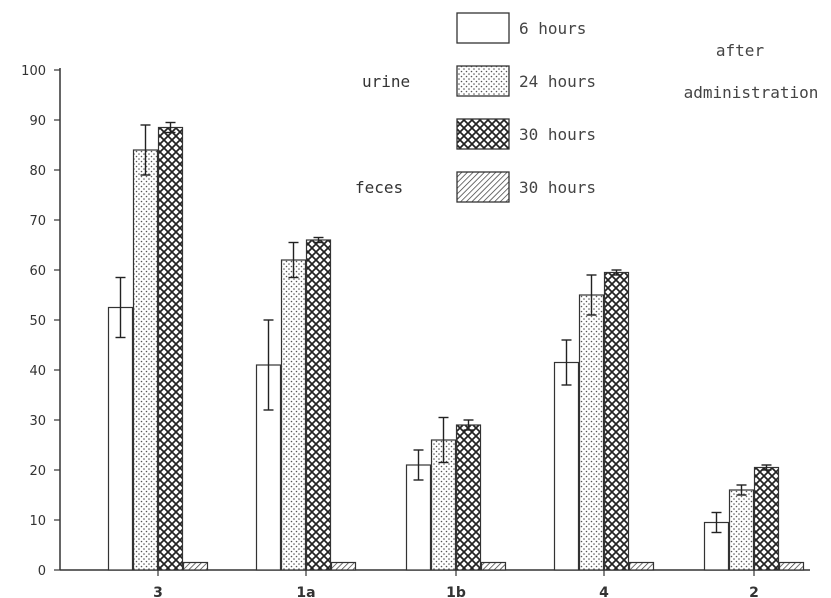 This screenshot has height=598, width=831. Describe the element at coordinates (37, 421) in the screenshot. I see `y-tick-label: 30` at that location.